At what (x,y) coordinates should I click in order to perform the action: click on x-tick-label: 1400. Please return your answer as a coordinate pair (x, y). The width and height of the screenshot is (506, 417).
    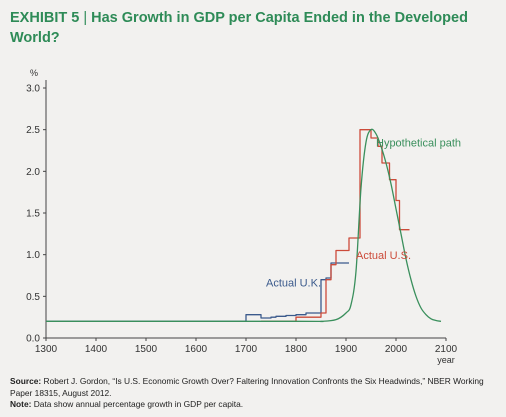
    Looking at the image, I should click on (96, 349).